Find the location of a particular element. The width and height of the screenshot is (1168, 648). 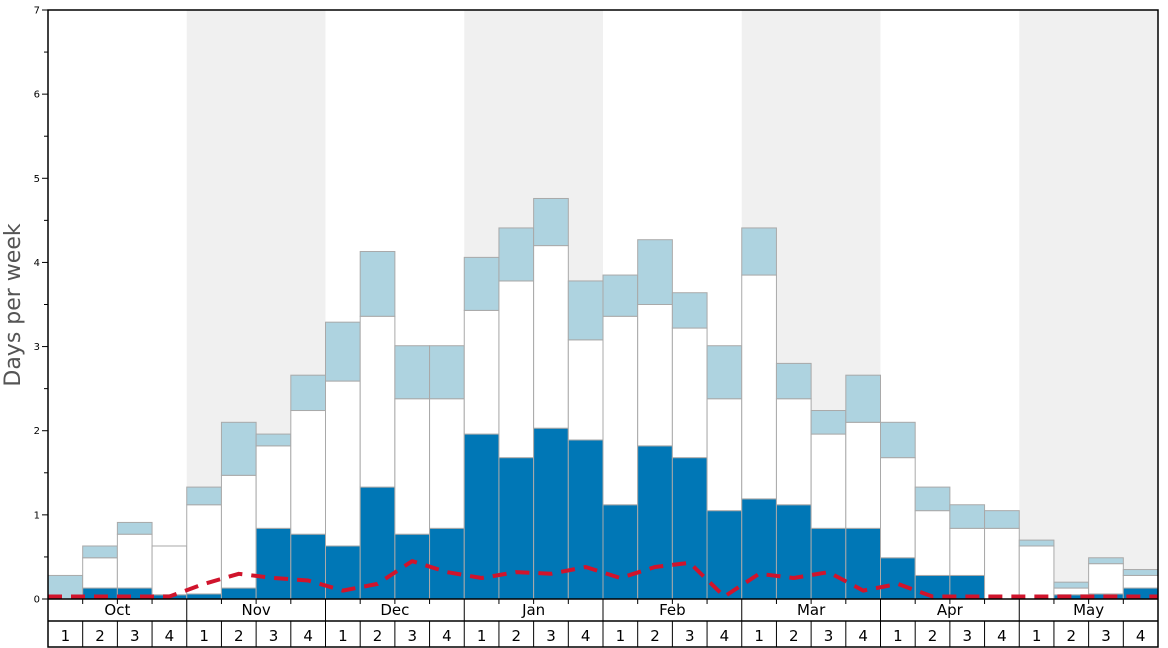

week-label-apr-3: 3 is located at coordinates (967, 636).